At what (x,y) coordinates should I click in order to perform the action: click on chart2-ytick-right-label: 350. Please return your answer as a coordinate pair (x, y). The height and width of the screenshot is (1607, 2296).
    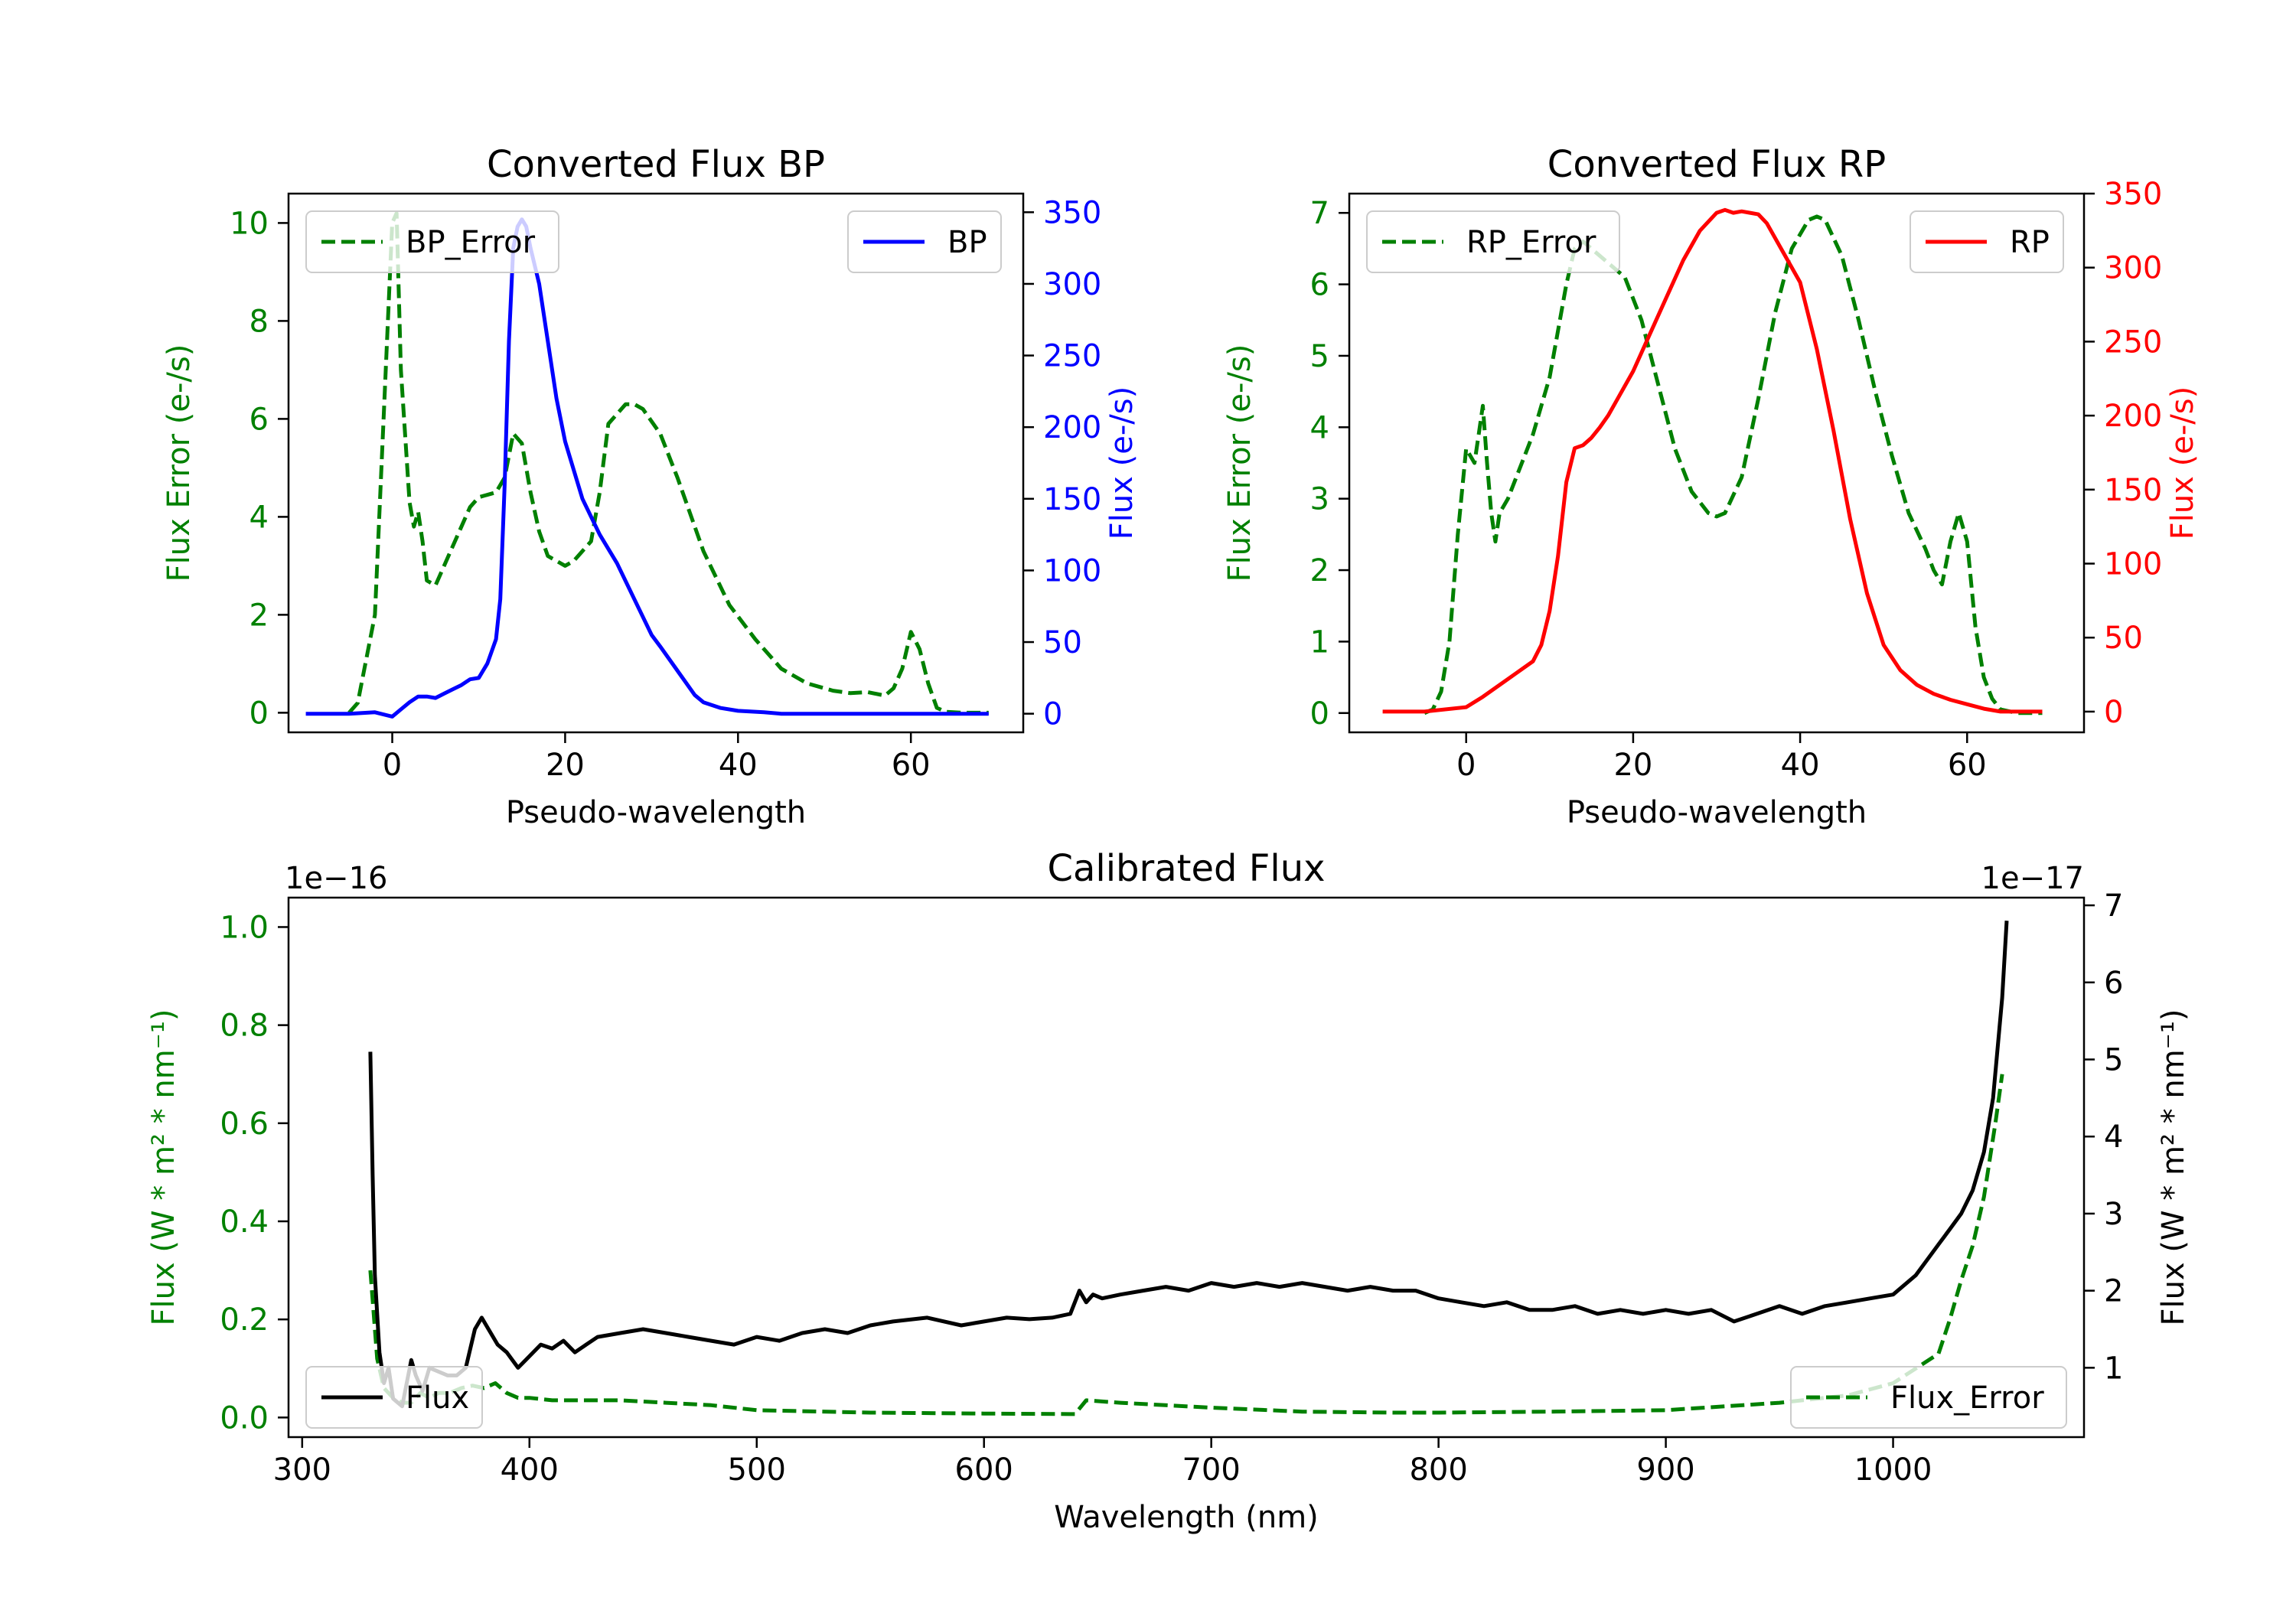
    Looking at the image, I should click on (2133, 194).